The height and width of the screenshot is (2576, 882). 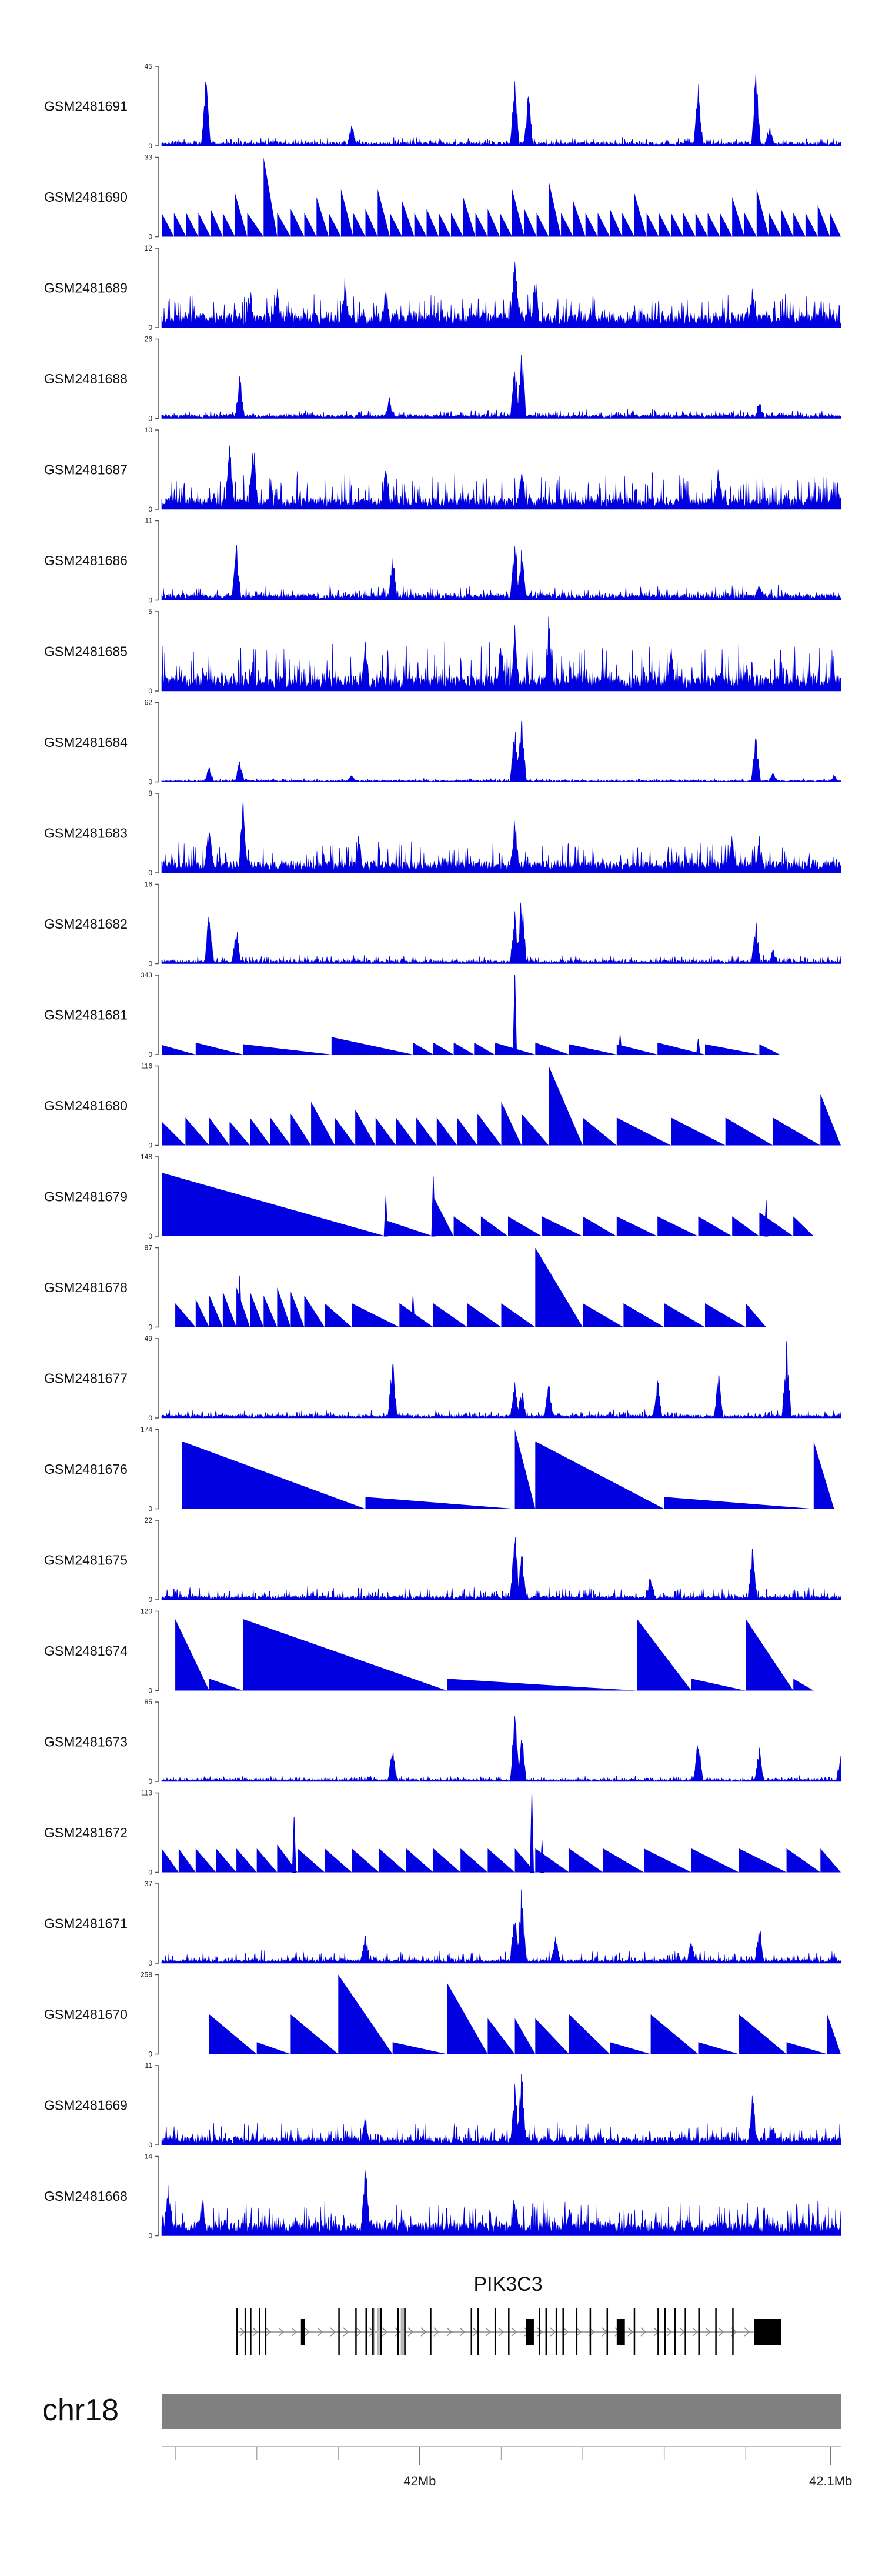 I want to click on alt-exon, so click(x=403, y=2331).